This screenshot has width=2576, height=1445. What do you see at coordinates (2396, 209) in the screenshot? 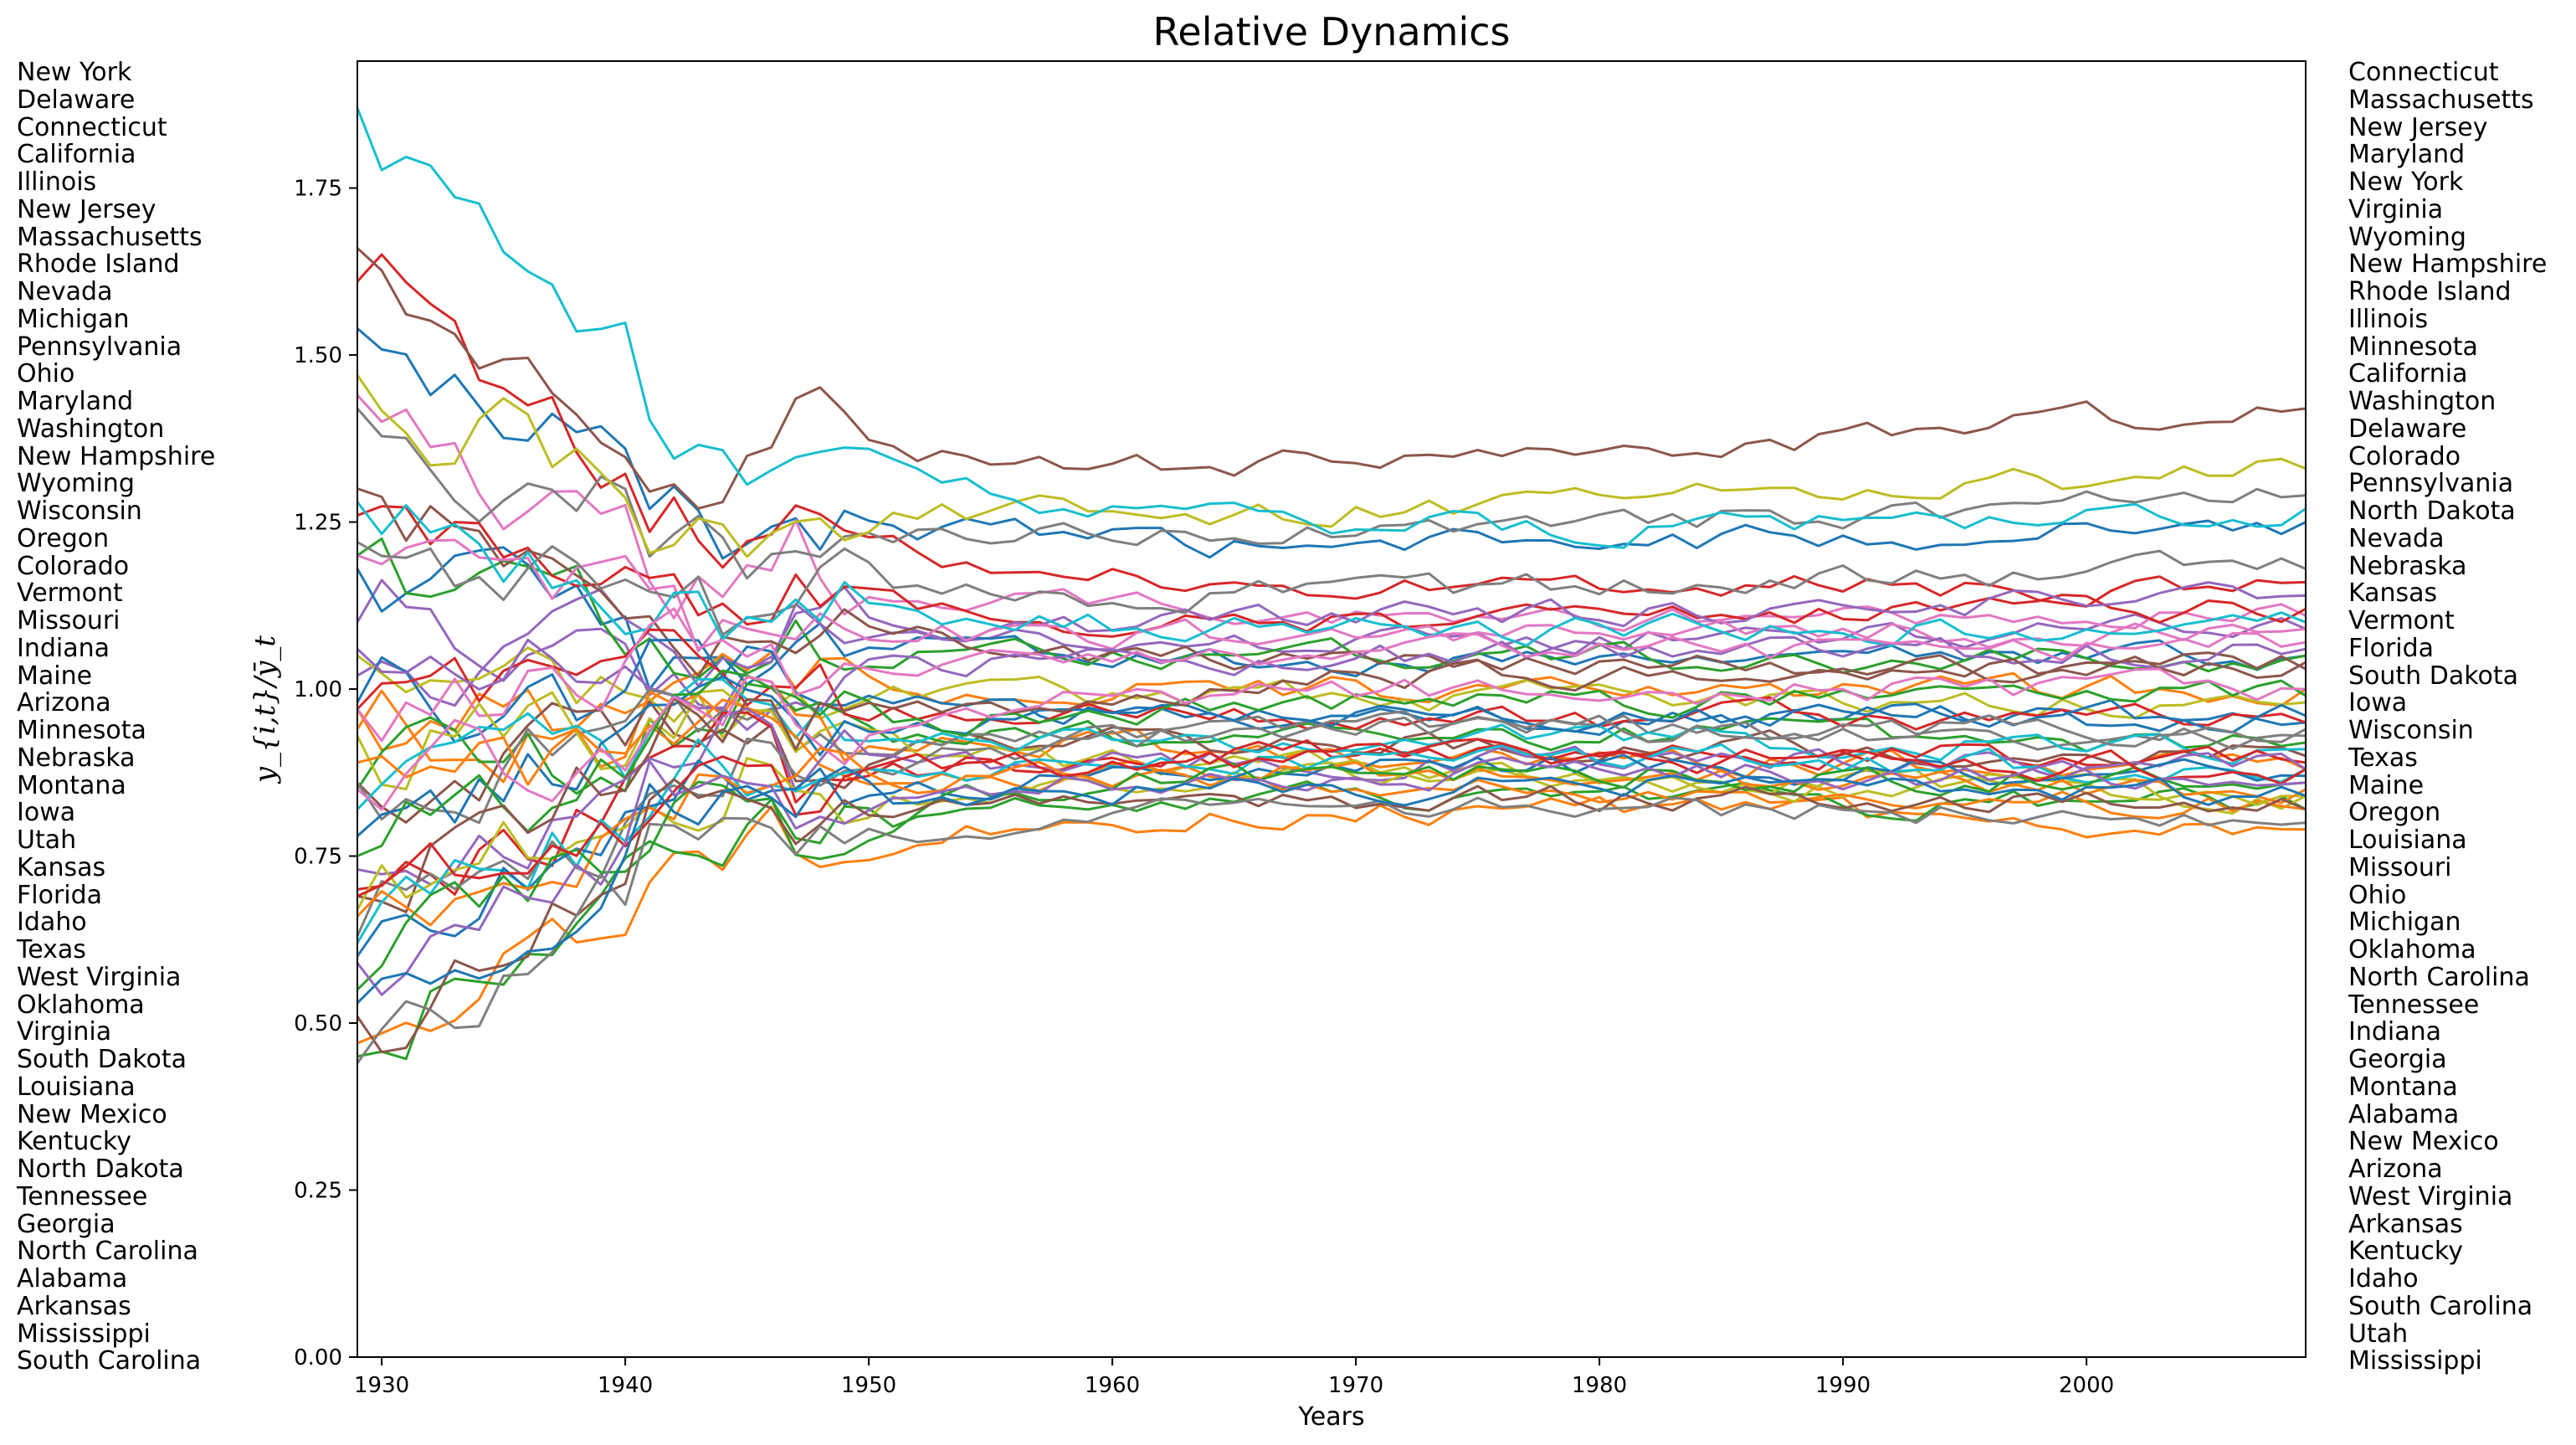
I see `right-state-label: Virginia` at bounding box center [2396, 209].